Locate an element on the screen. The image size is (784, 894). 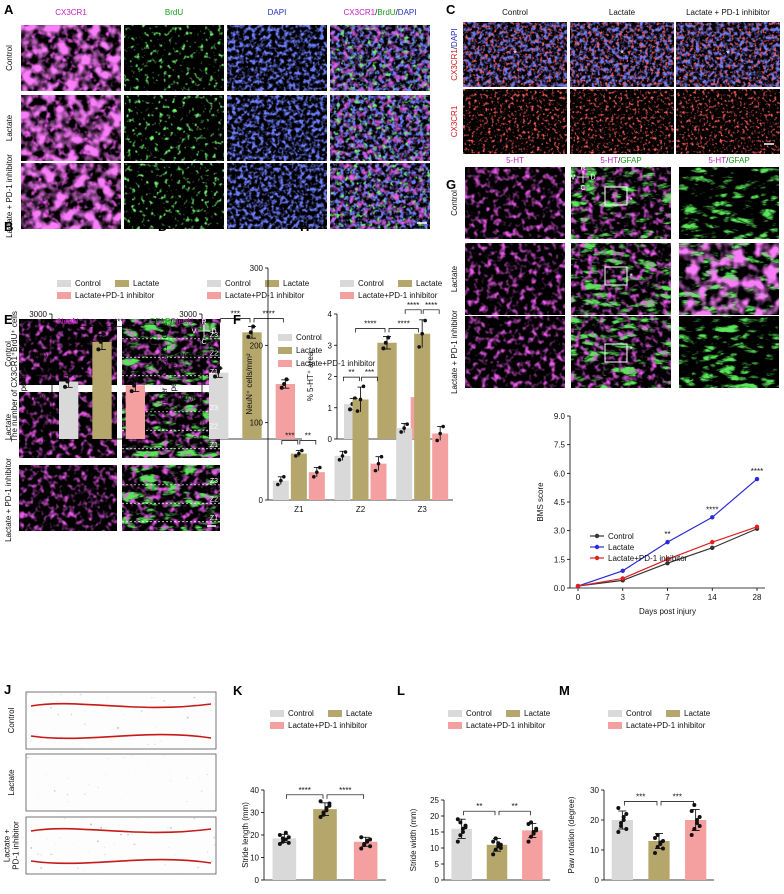
y-tick-label: 6.0 is located at coordinates (560, 473).